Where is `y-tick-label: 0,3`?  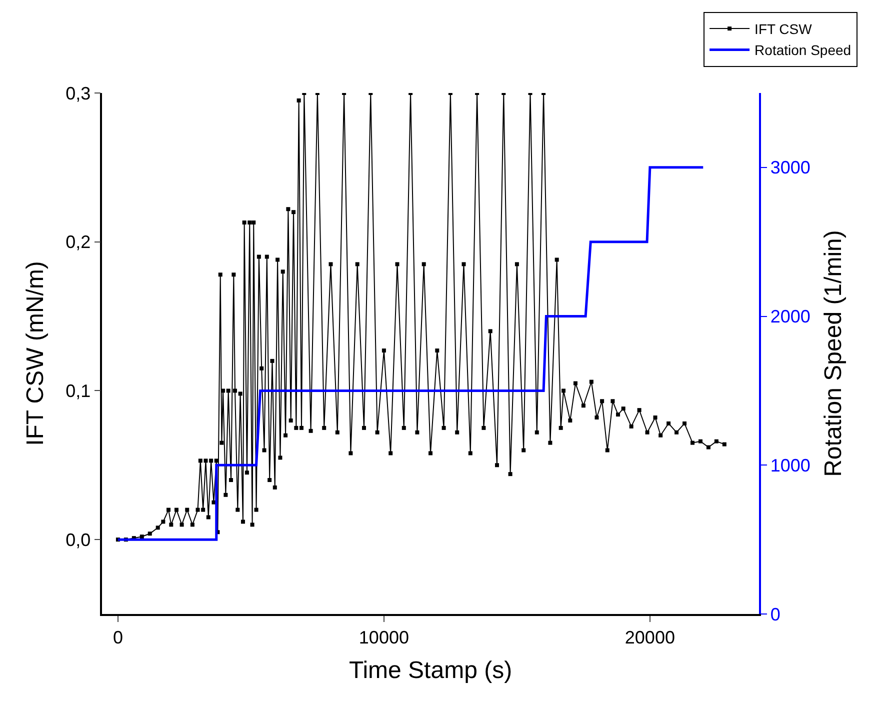
y-tick-label: 0,3 is located at coordinates (78, 93).